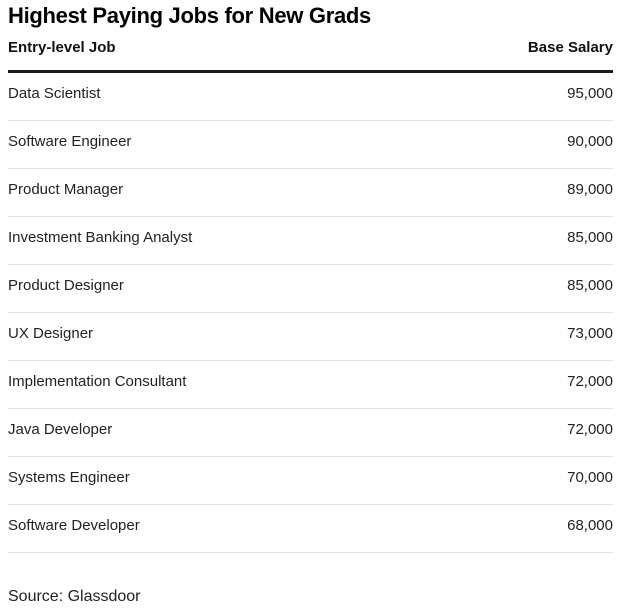 This screenshot has height=616, width=620. What do you see at coordinates (310, 241) in the screenshot?
I see `table-row: Investment Banking Analyst 85,000` at bounding box center [310, 241].